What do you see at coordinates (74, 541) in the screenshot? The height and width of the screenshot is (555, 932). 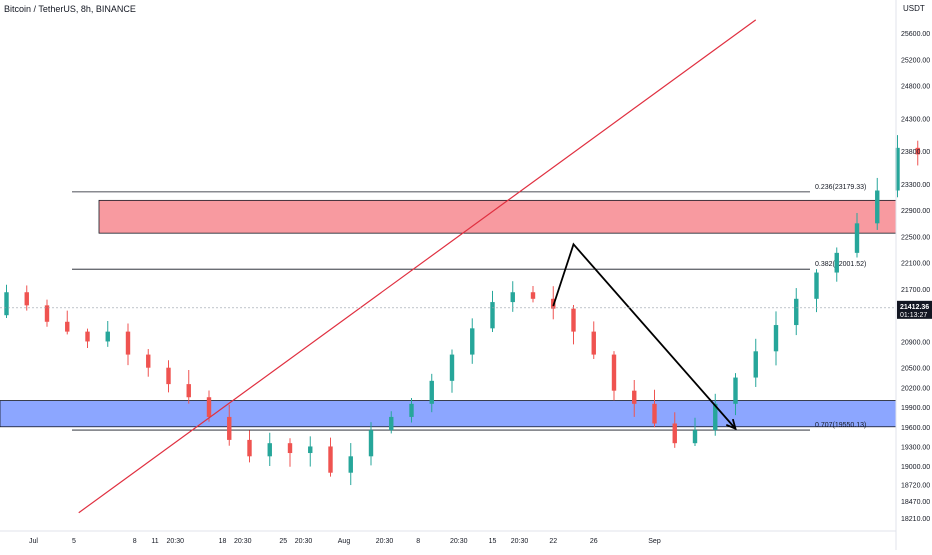 I see `x-tick-label: 5` at bounding box center [74, 541].